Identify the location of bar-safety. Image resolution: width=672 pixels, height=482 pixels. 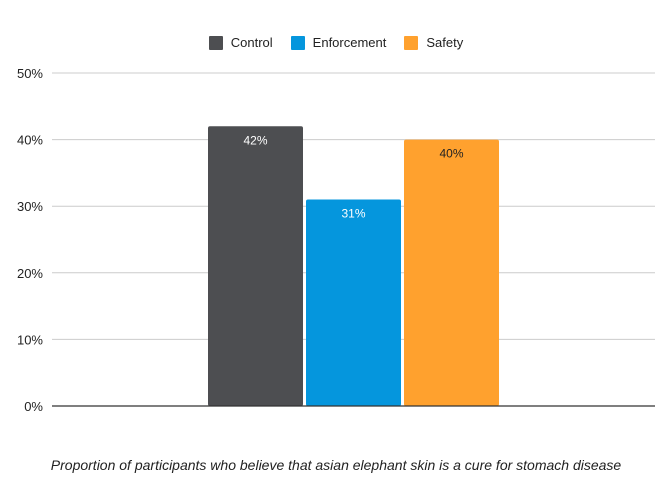
(451, 272).